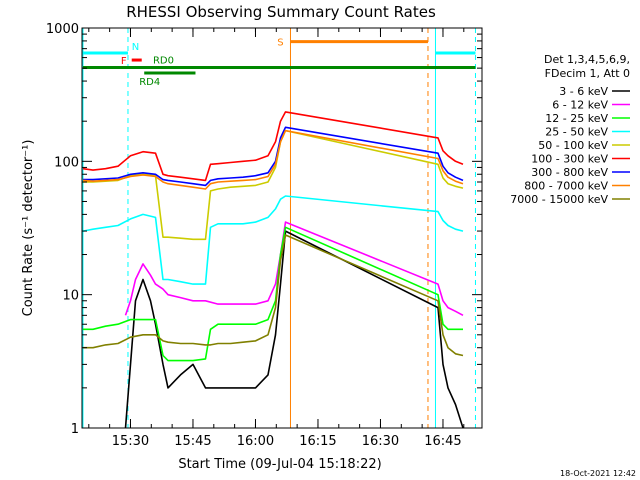 Image resolution: width=640 pixels, height=480 pixels. I want to click on y-tick-label-1: 10, so click(70, 296).